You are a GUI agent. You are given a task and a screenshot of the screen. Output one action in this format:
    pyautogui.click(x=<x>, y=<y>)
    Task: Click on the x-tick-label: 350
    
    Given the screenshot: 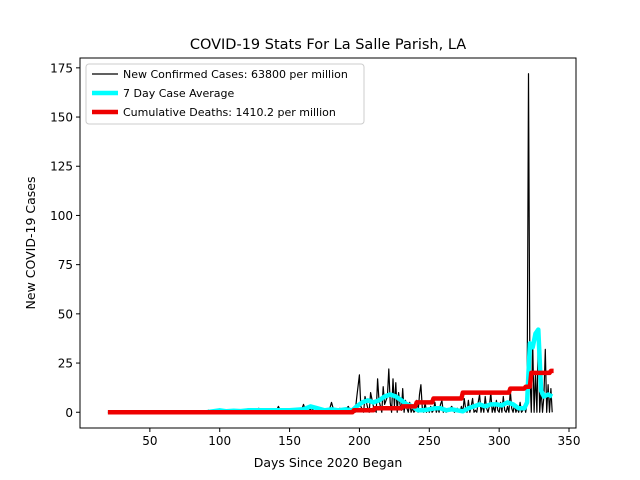 What is the action you would take?
    pyautogui.click(x=569, y=441)
    